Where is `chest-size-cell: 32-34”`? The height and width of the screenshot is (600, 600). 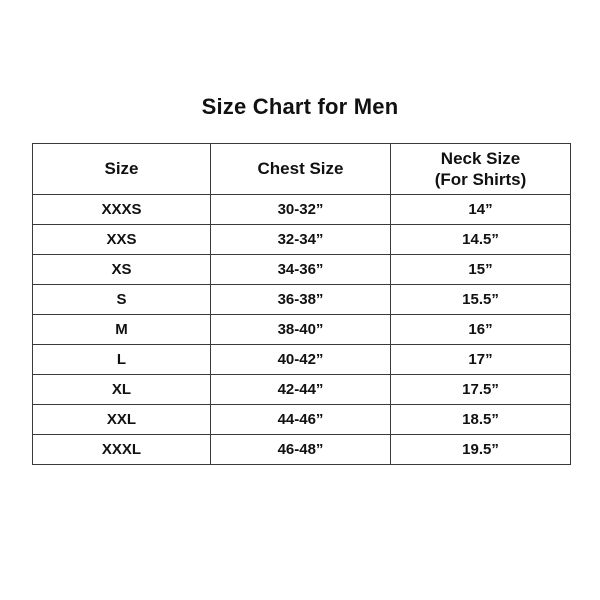
chest-size-cell: 32-34” is located at coordinates (300, 239).